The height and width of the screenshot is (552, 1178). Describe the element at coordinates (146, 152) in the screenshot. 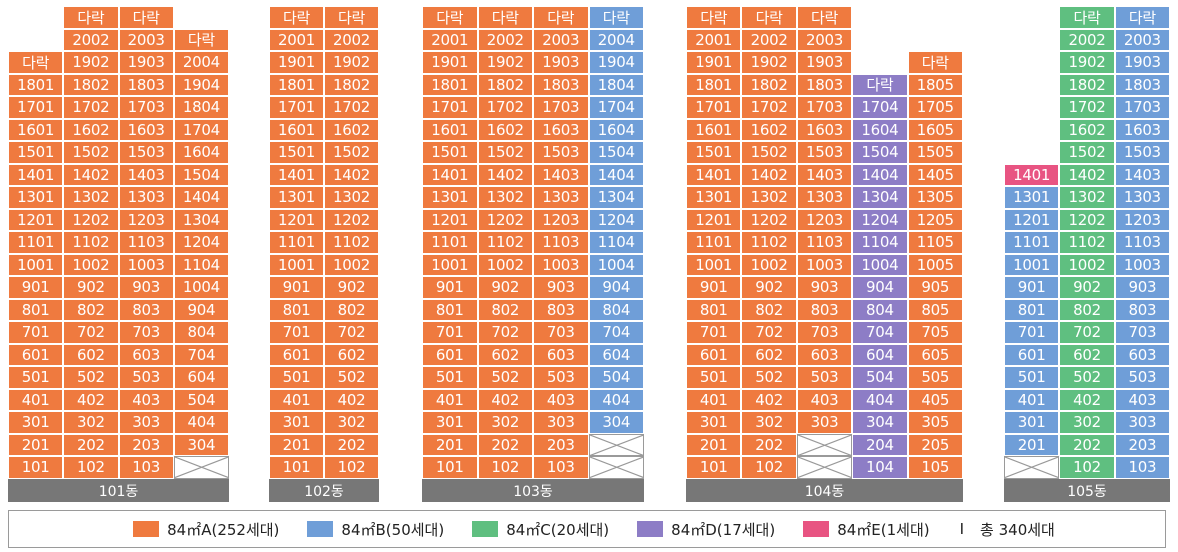

I see `unit-cell: 1503` at that location.